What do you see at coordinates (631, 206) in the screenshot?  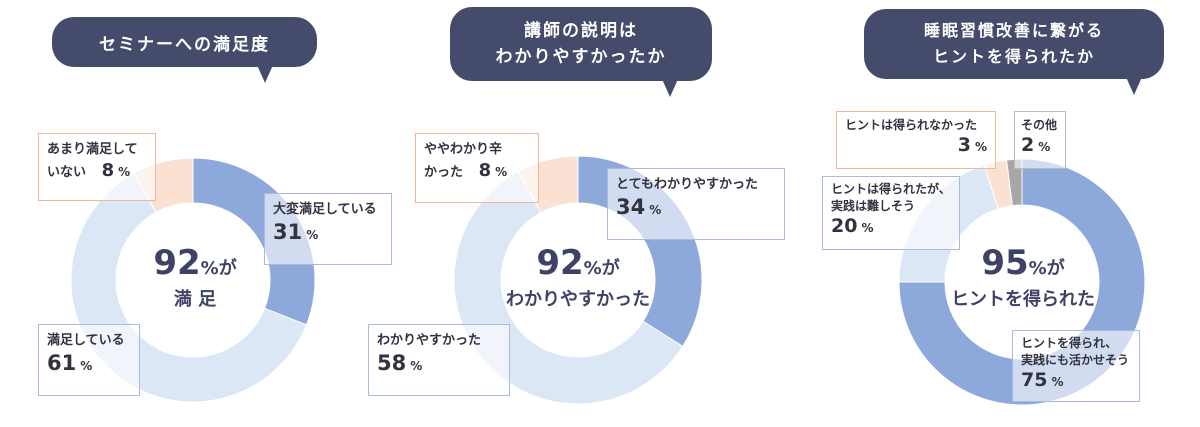 I see `callout-value: 34` at bounding box center [631, 206].